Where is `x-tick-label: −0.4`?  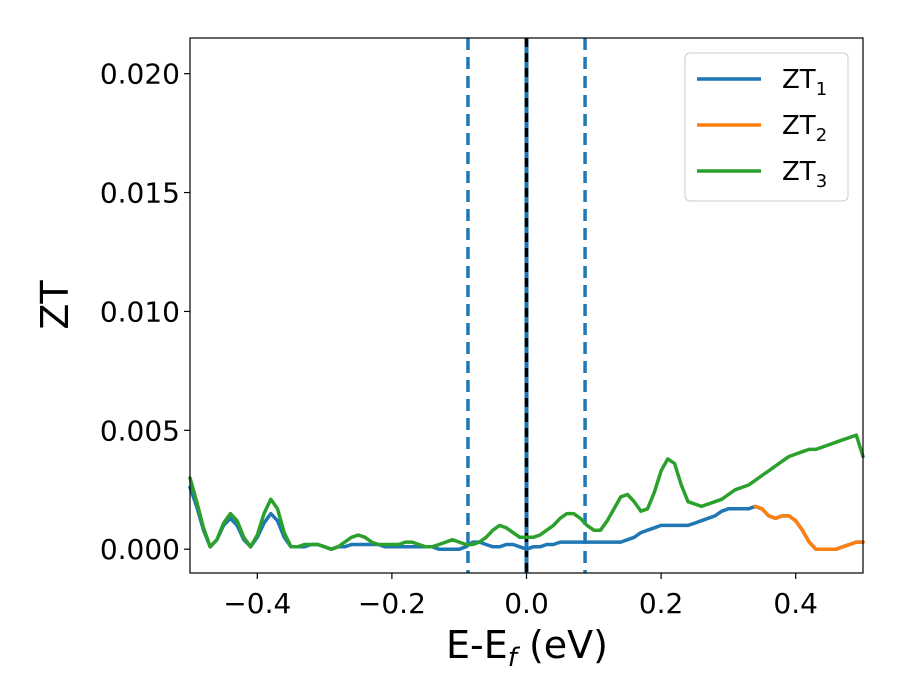
x-tick-label: −0.4 is located at coordinates (257, 603).